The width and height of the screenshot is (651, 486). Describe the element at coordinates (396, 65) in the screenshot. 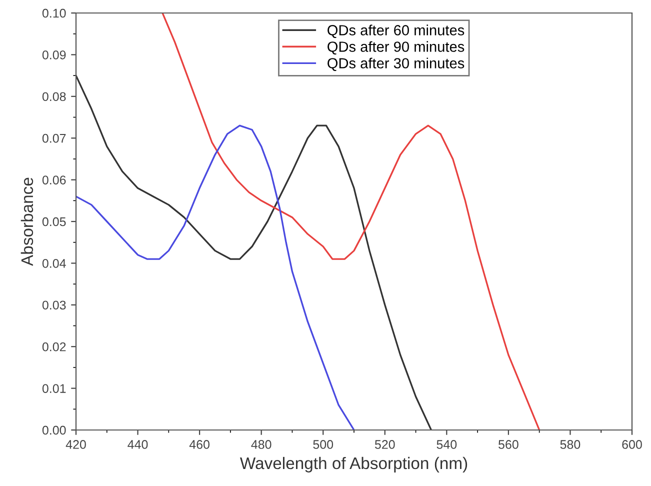

I see `legend-label: QDs after 30 minutes` at that location.